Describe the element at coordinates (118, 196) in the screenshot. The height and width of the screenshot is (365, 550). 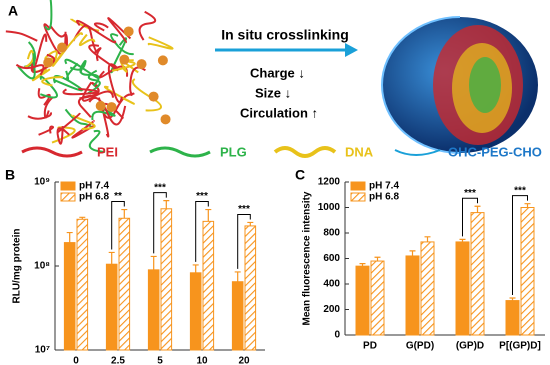
I see `significance-label: **` at that location.